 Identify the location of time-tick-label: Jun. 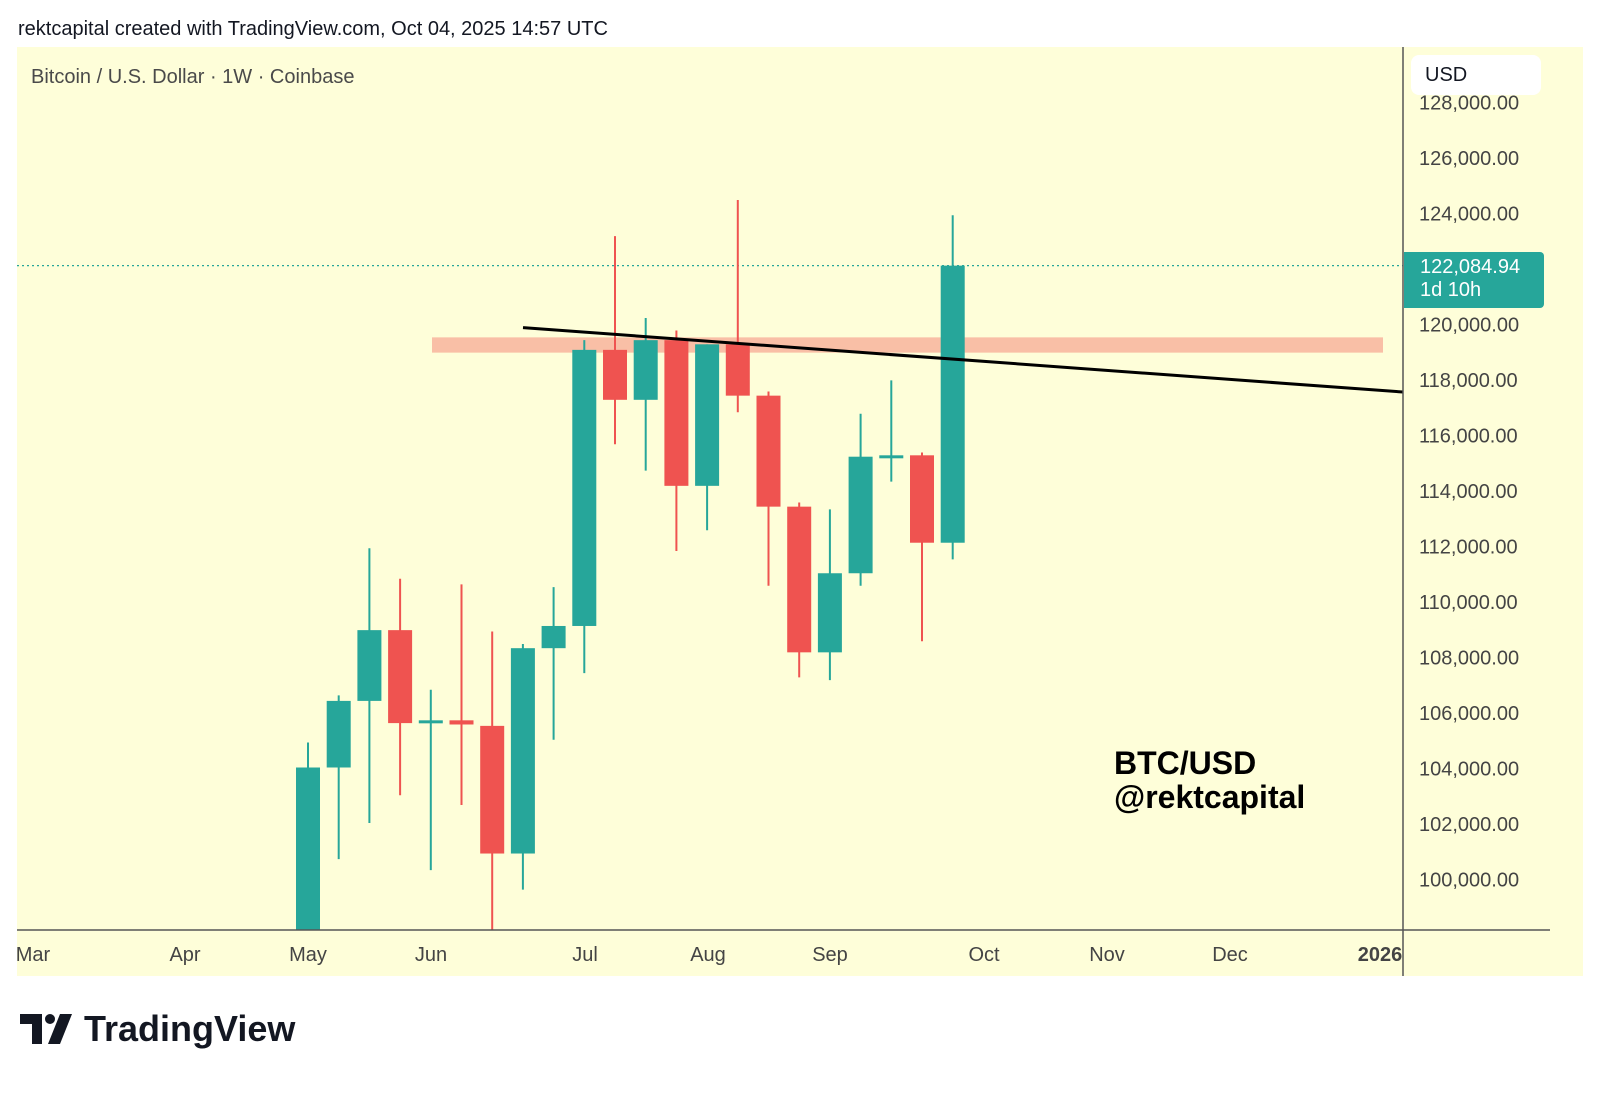
(431, 955).